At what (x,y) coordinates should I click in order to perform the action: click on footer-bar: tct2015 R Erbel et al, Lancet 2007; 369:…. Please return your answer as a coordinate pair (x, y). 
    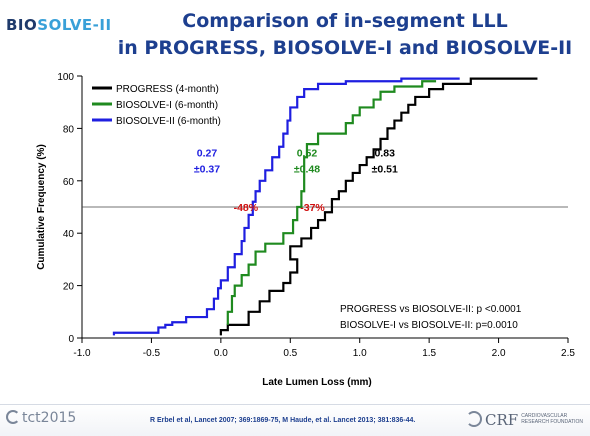
    Looking at the image, I should click on (295, 420).